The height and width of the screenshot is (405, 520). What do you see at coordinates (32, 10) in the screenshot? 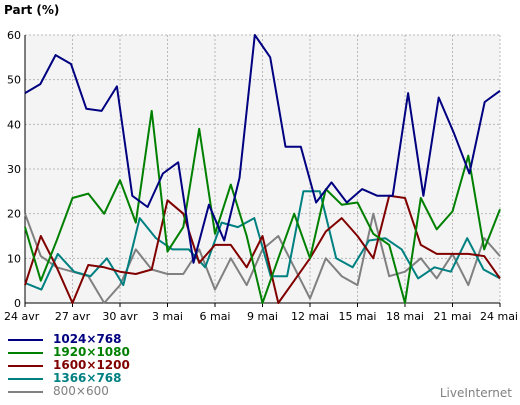
I see `y-axis-label: Part (%)` at bounding box center [32, 10].